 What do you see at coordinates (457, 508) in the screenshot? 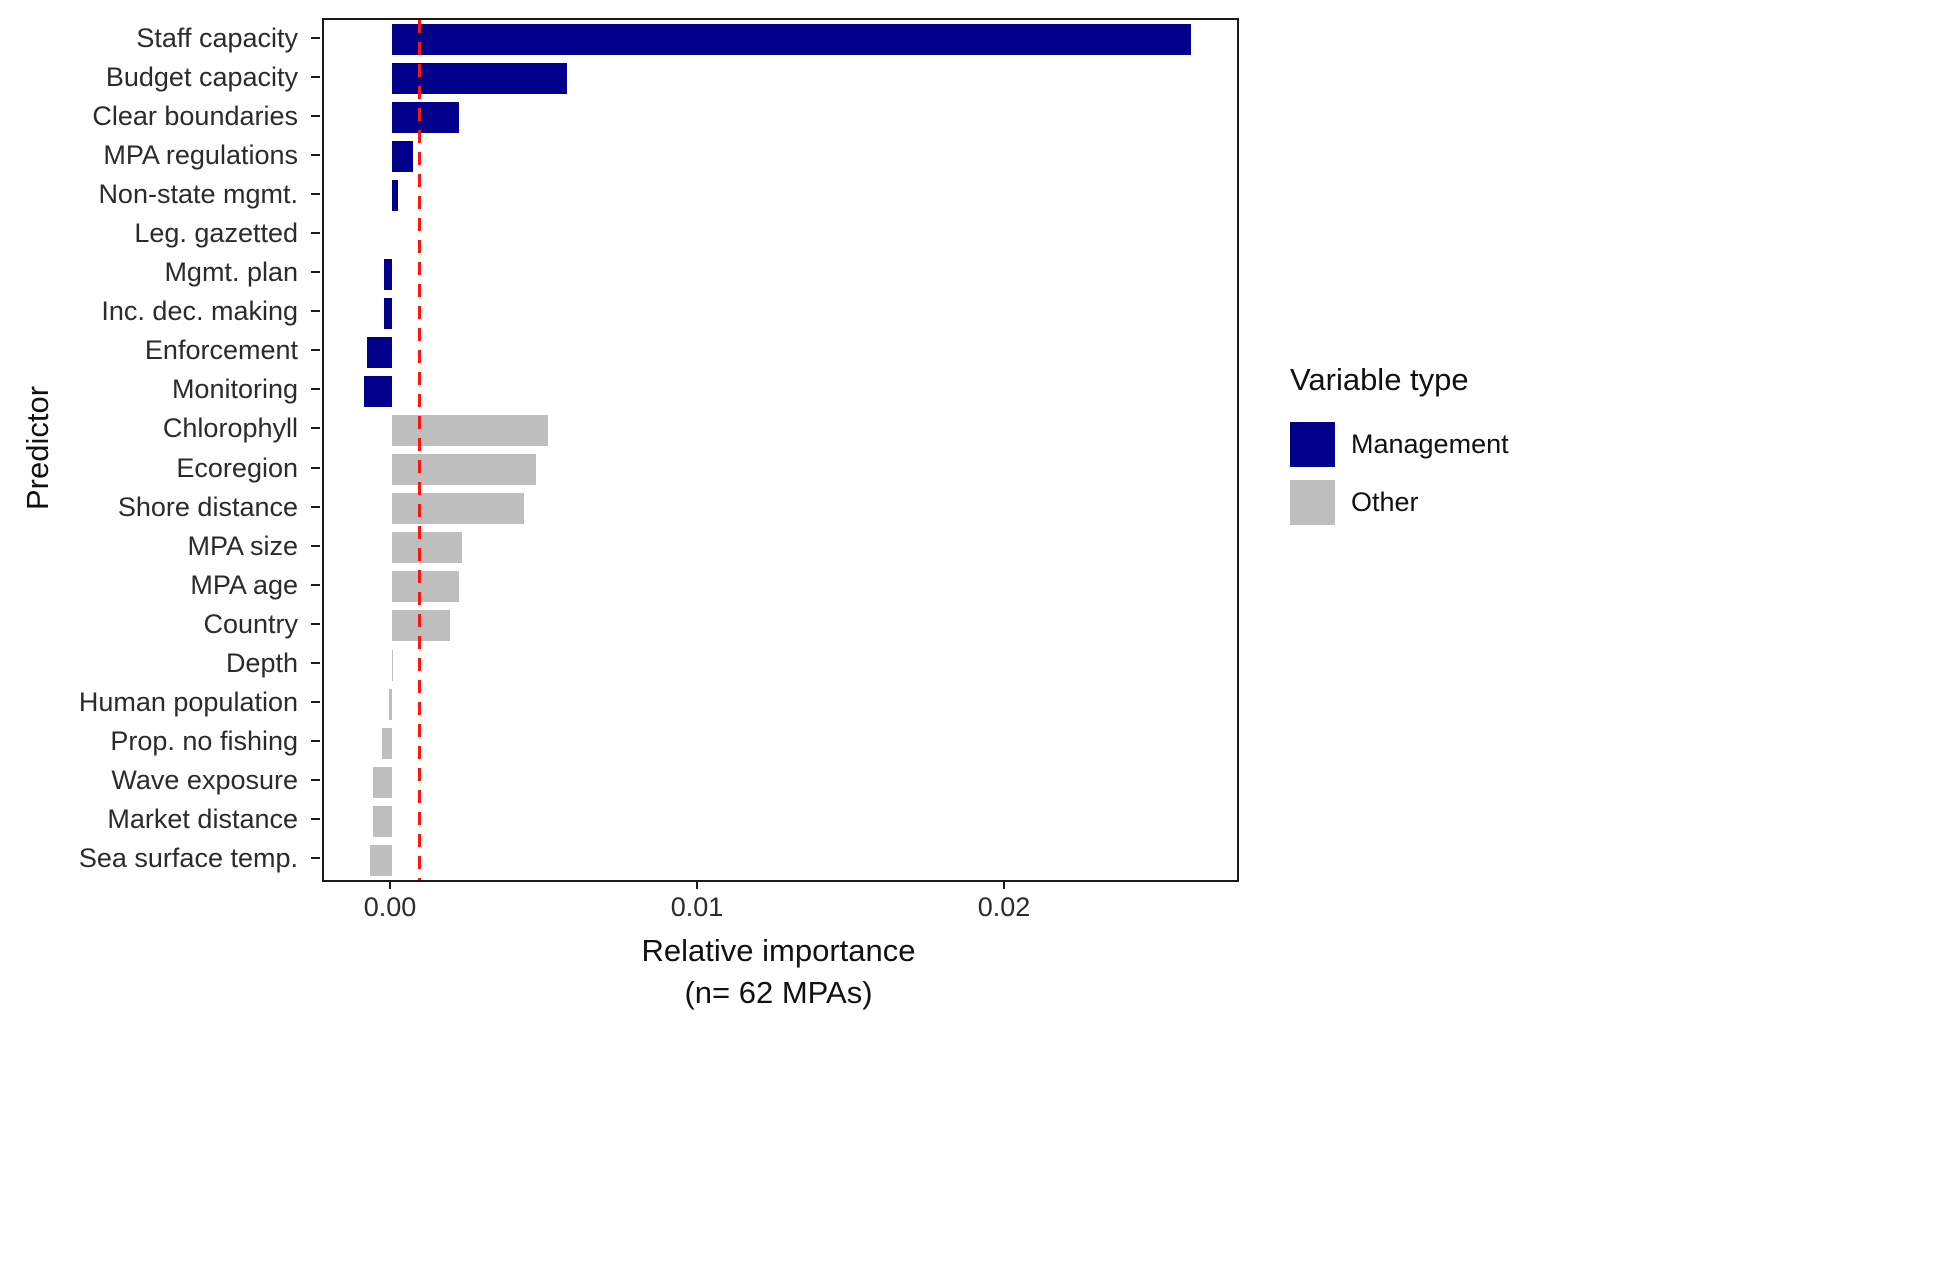
I see `bar-shore-distance` at bounding box center [457, 508].